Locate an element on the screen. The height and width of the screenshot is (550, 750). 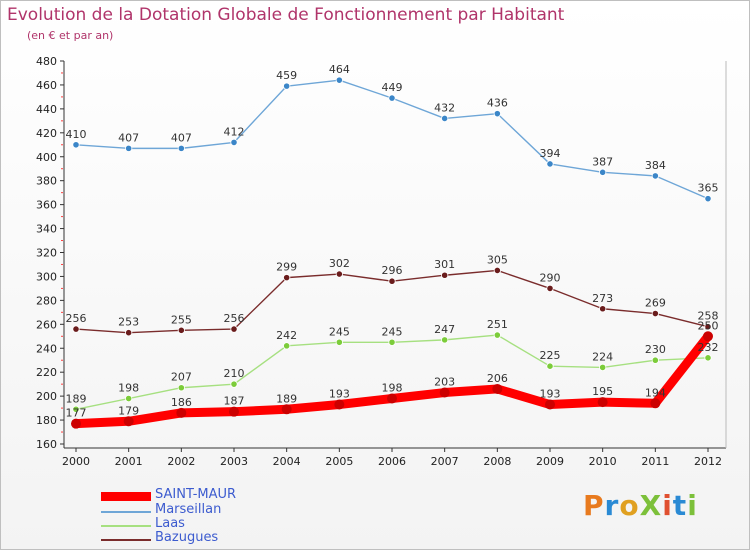
data-label: 253 is located at coordinates (128, 322).